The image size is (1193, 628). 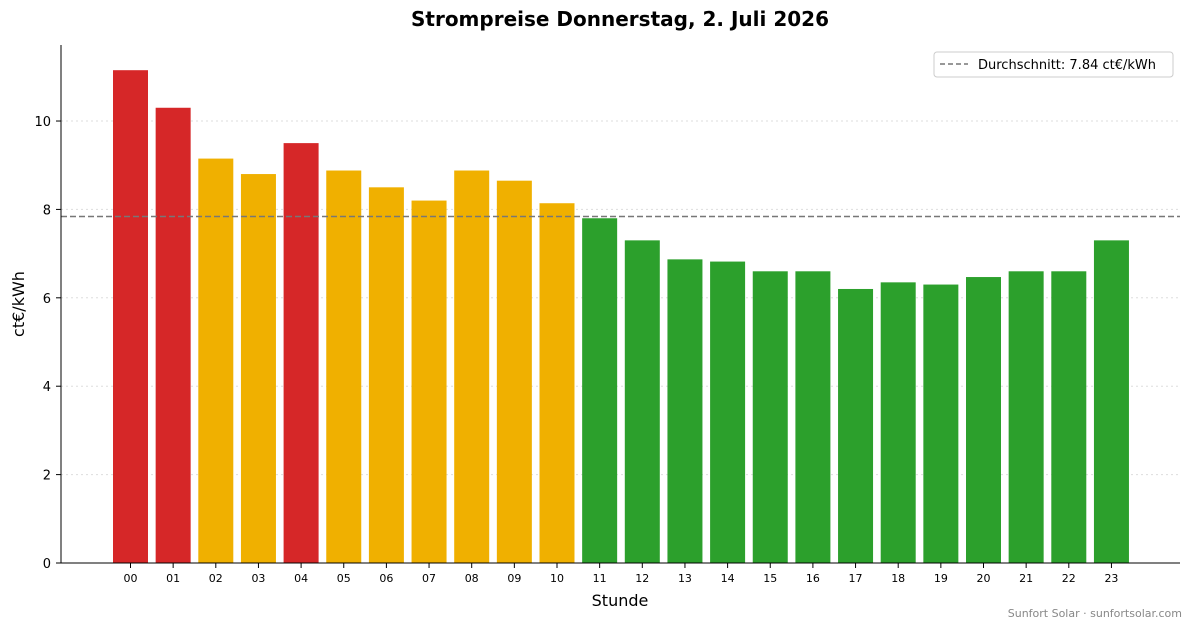 What do you see at coordinates (685, 578) in the screenshot?
I see `x-tick-label: 13` at bounding box center [685, 578].